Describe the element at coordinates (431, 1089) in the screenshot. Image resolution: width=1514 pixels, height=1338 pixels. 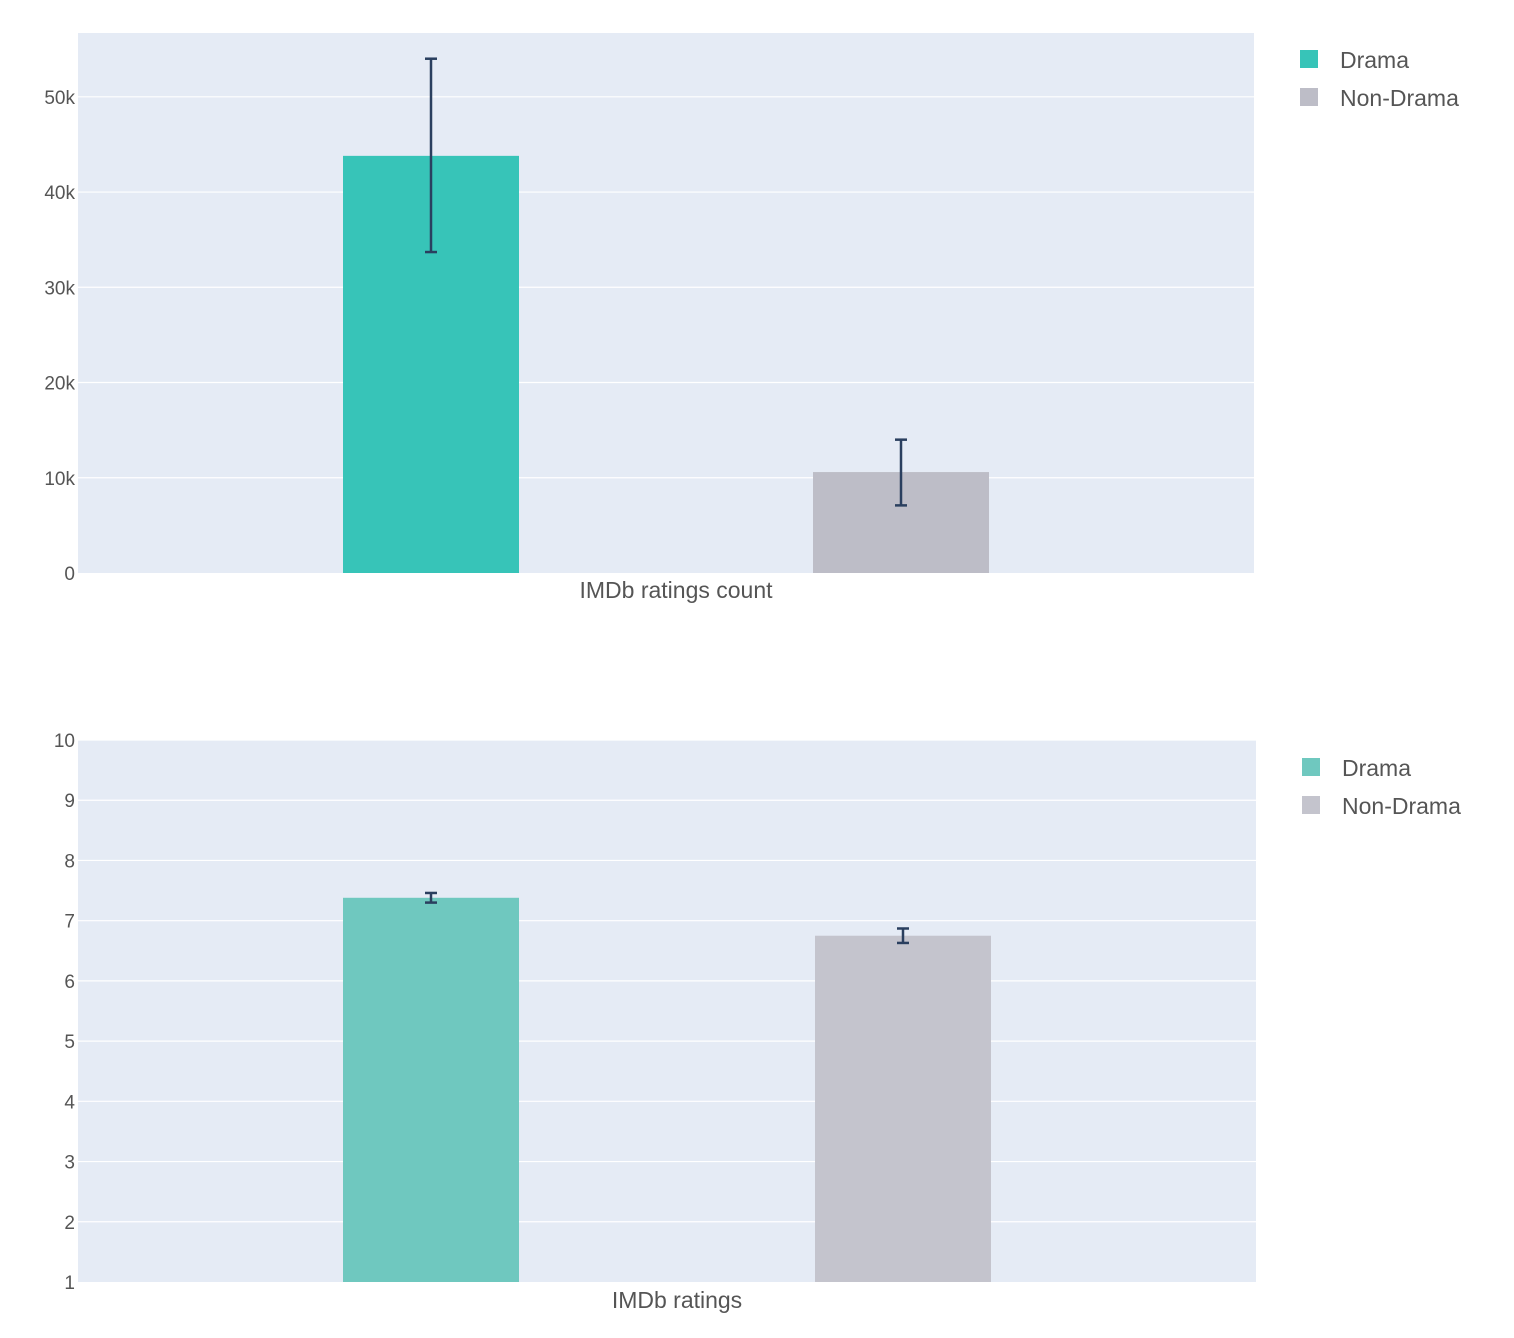
I see `bar-drama` at that location.